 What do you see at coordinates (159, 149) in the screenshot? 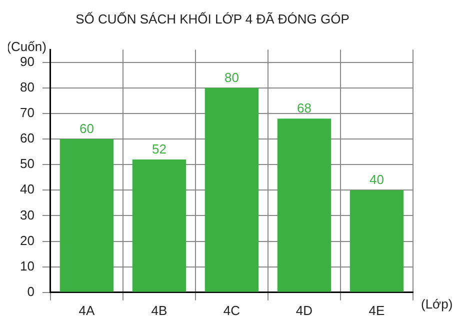
I see `data-label: 52` at bounding box center [159, 149].